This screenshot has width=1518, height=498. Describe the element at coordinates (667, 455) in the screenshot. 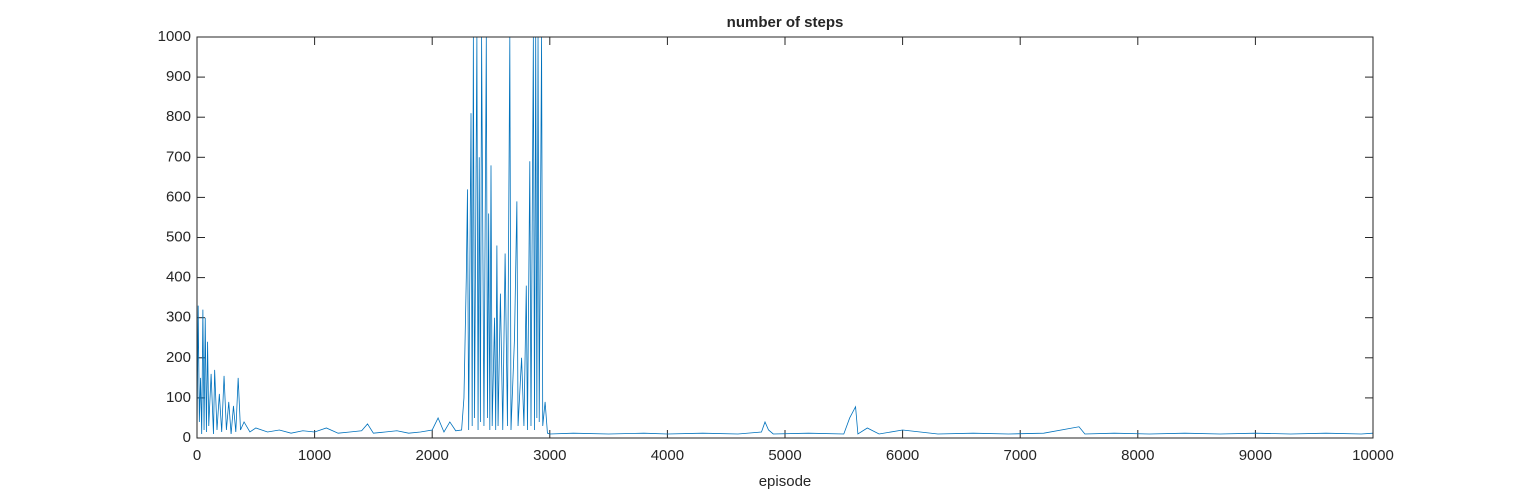

I see `x-tick-label: 4000` at that location.